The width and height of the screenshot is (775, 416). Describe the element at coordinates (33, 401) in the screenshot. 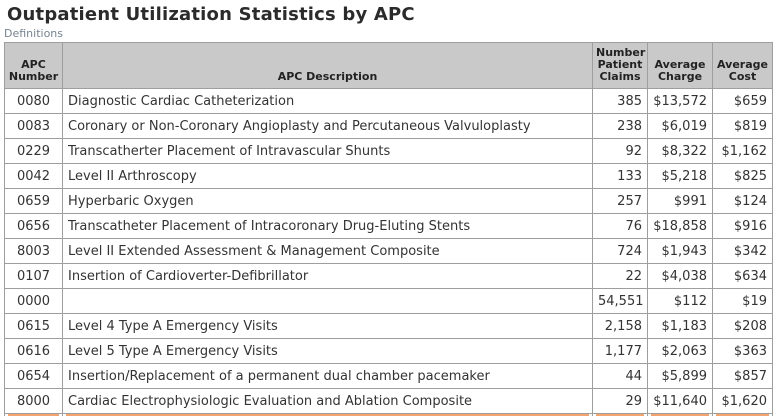

I see `apc-number-cell: 8000` at that location.